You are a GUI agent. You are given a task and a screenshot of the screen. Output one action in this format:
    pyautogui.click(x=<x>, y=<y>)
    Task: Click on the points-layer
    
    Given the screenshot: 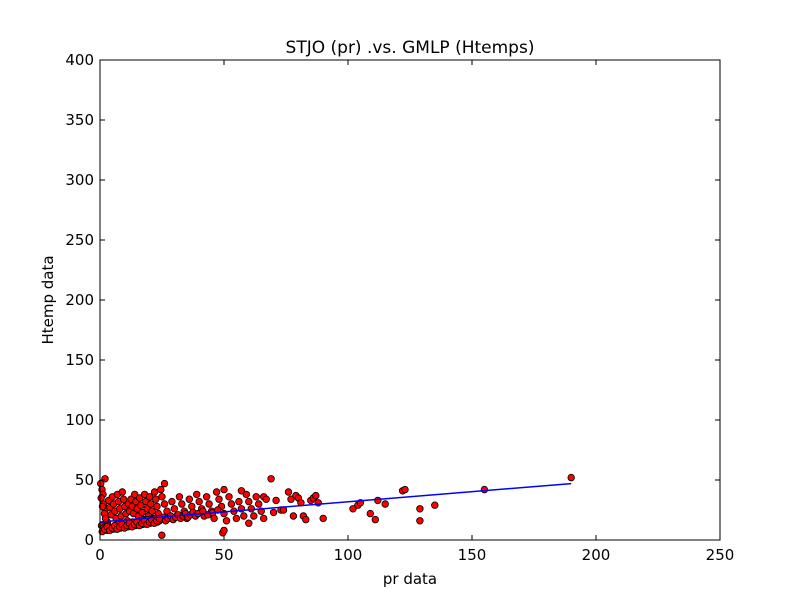 What is the action you would take?
    pyautogui.click(x=335, y=506)
    